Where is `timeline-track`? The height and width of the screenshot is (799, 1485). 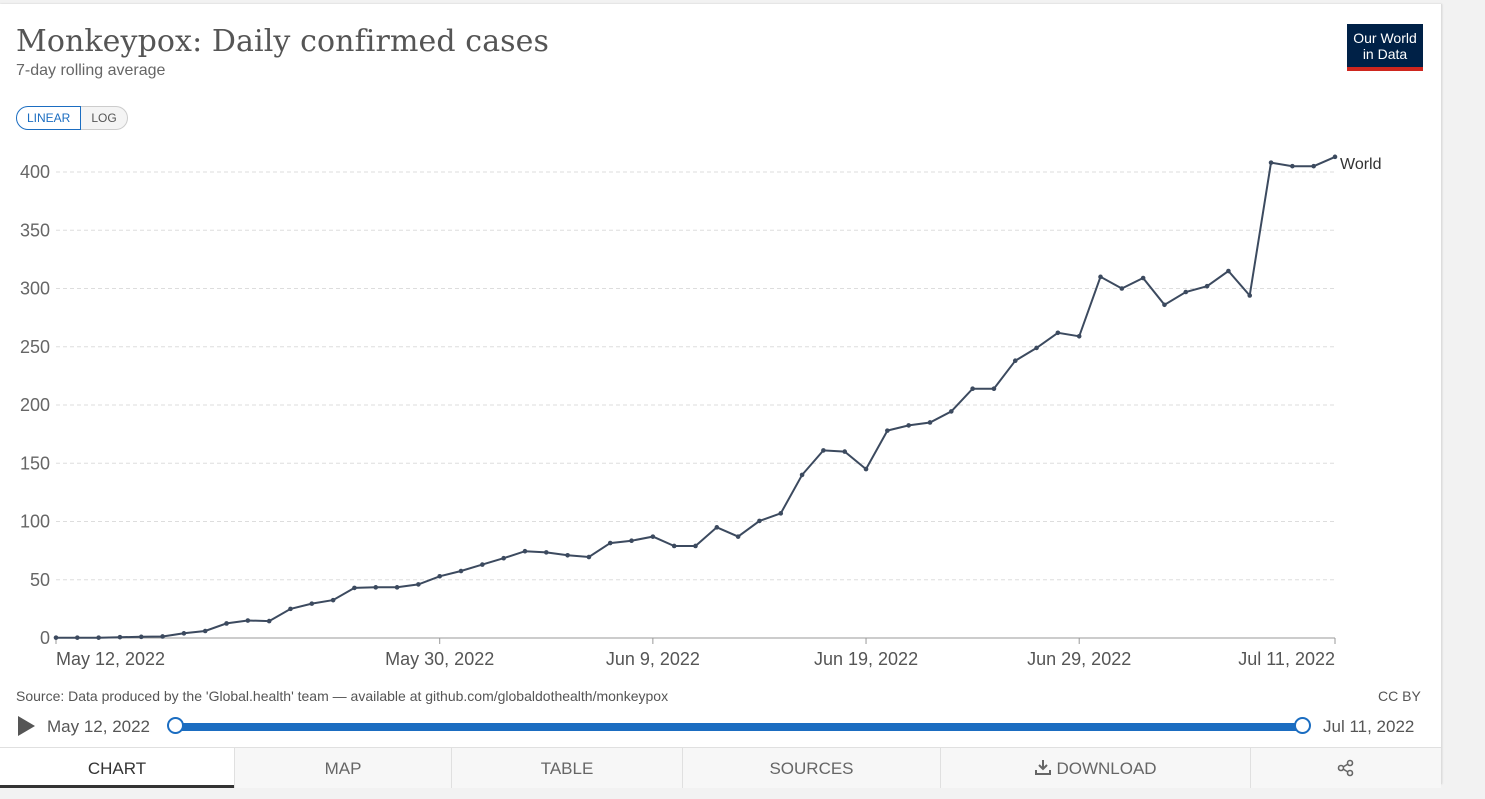
timeline-track is located at coordinates (739, 727).